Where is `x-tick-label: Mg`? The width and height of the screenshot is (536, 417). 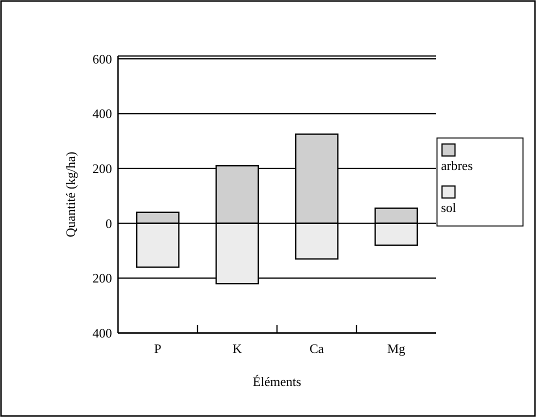
x-tick-label: Mg is located at coordinates (396, 348).